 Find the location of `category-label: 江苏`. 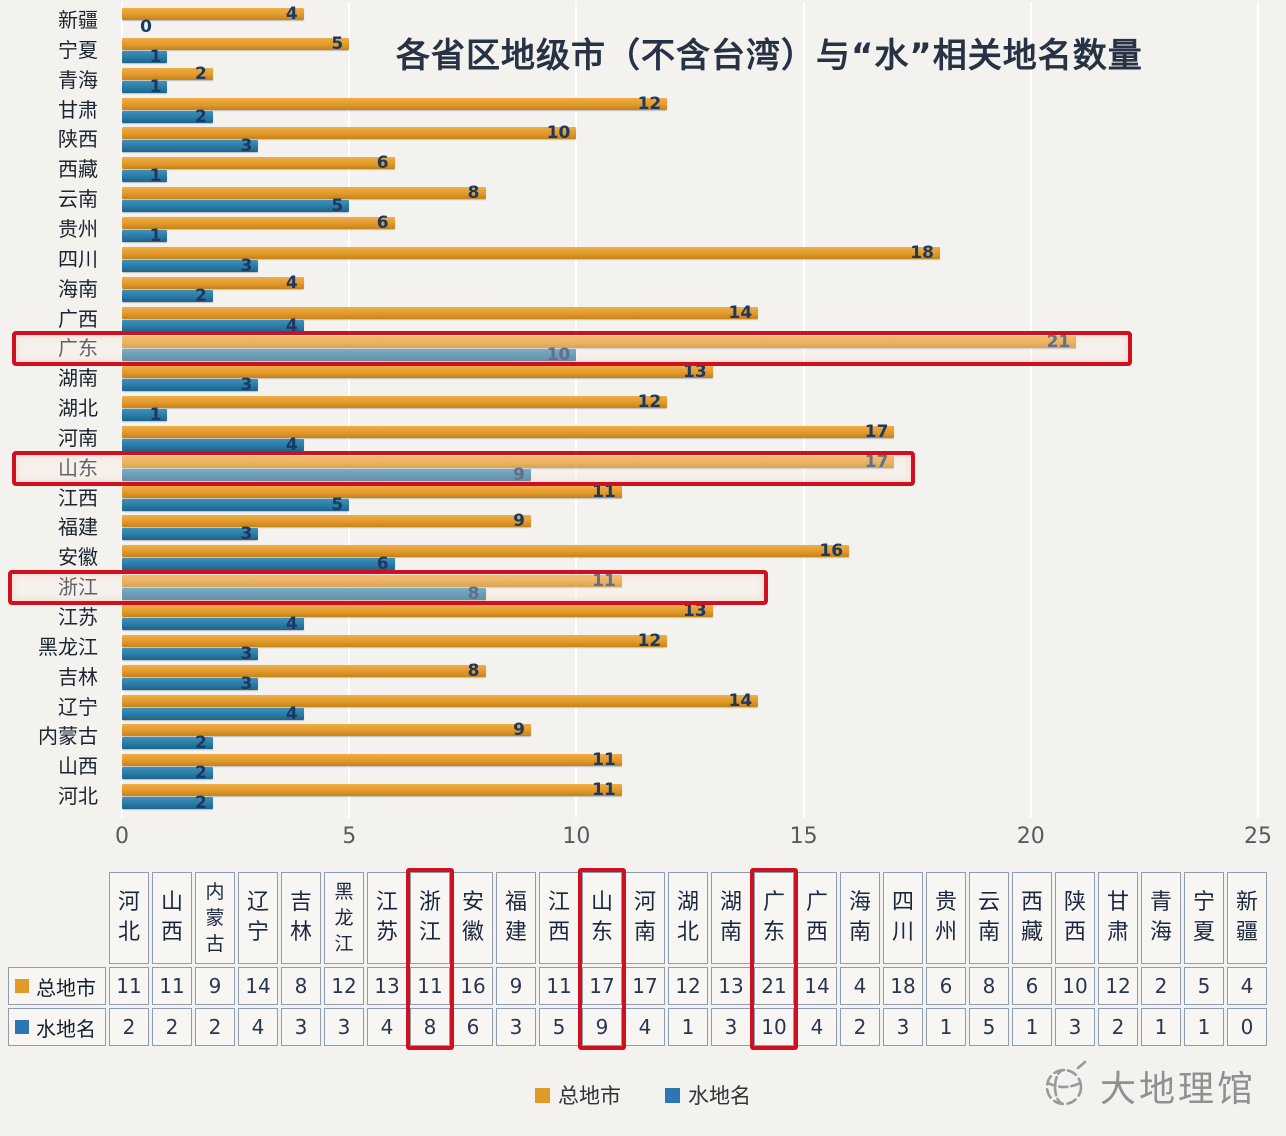

category-label: 江苏 is located at coordinates (78, 617).